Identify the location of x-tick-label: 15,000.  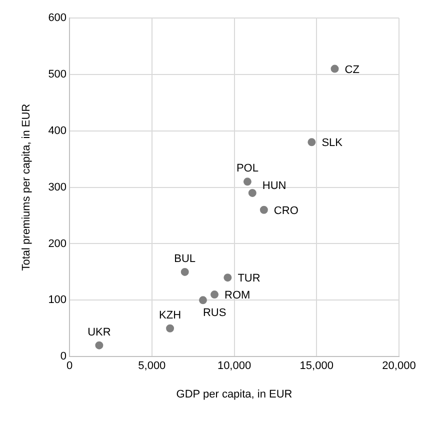
(317, 366).